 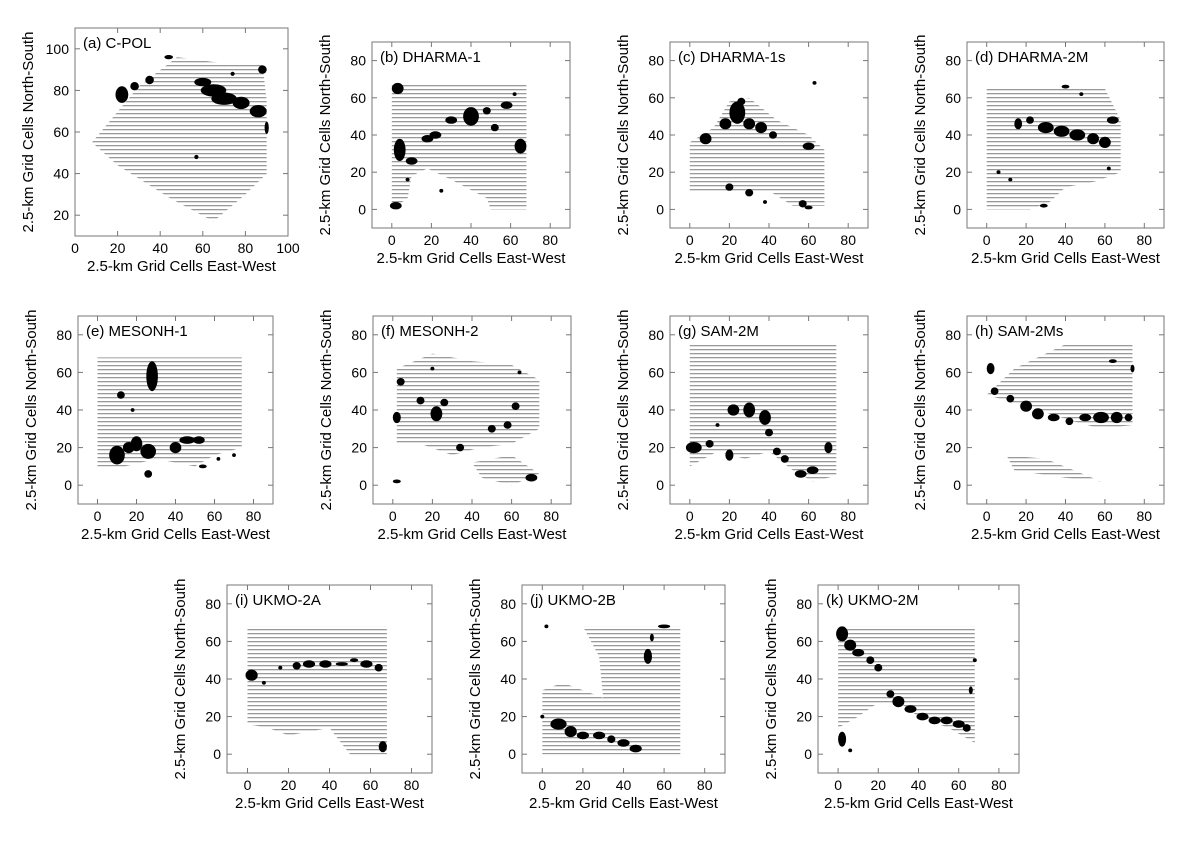 I want to click on panel-title: (k) UKMO-2M, so click(x=872, y=600).